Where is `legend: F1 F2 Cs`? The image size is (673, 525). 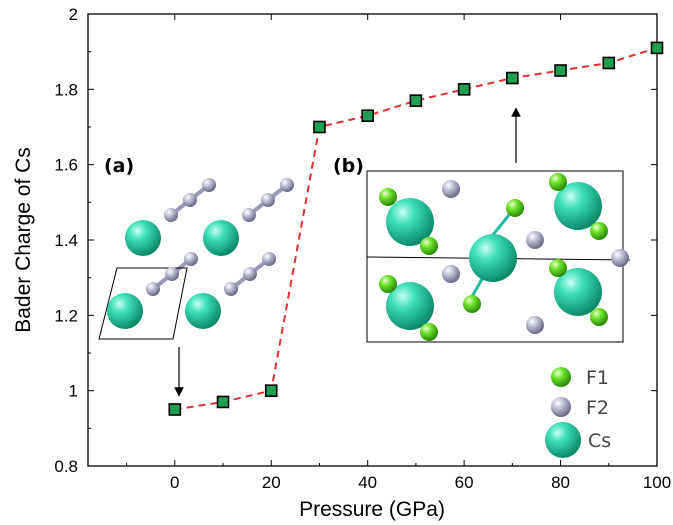 legend: F1 F2 Cs is located at coordinates (578, 412).